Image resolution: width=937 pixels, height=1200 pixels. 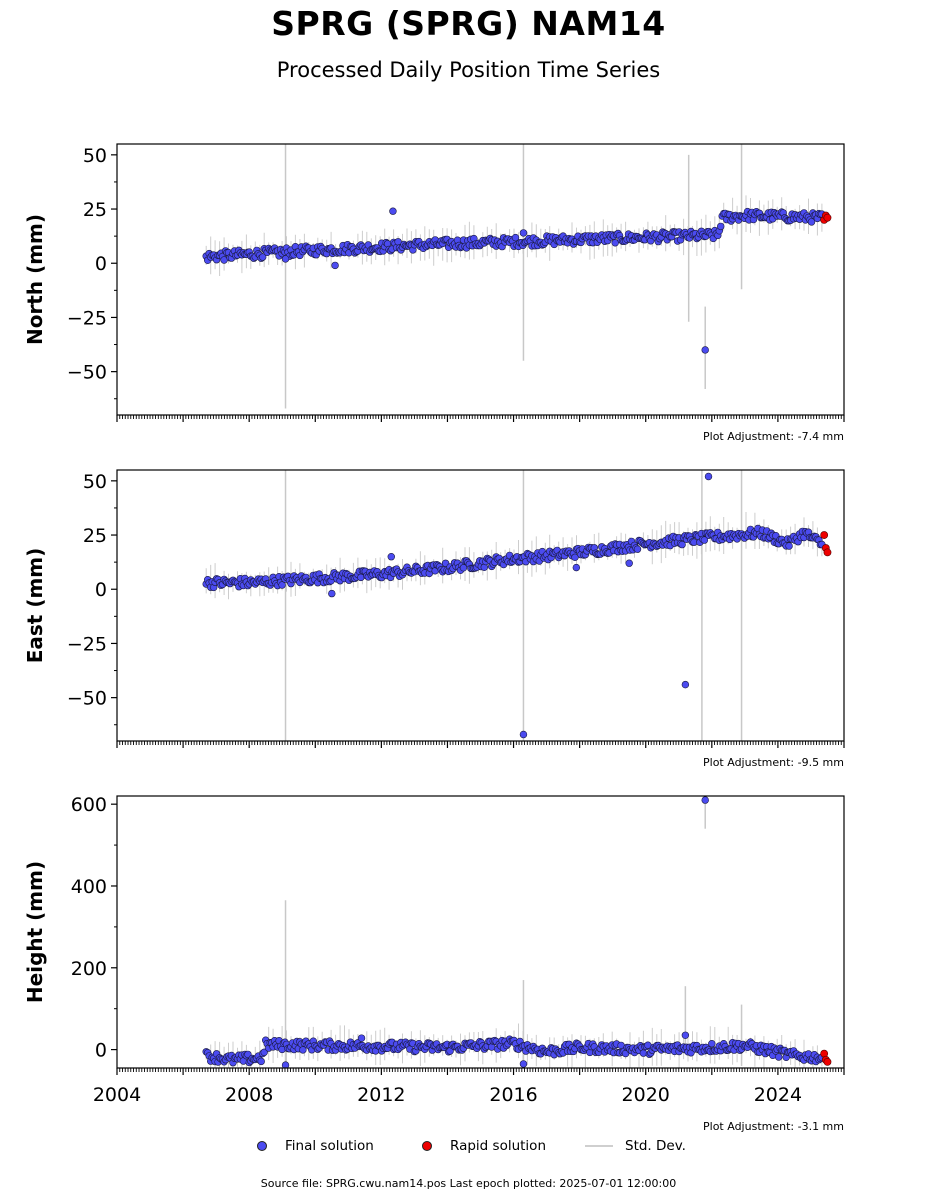 What do you see at coordinates (117, 1095) in the screenshot?
I see `x-tick-label: 2004` at bounding box center [117, 1095].